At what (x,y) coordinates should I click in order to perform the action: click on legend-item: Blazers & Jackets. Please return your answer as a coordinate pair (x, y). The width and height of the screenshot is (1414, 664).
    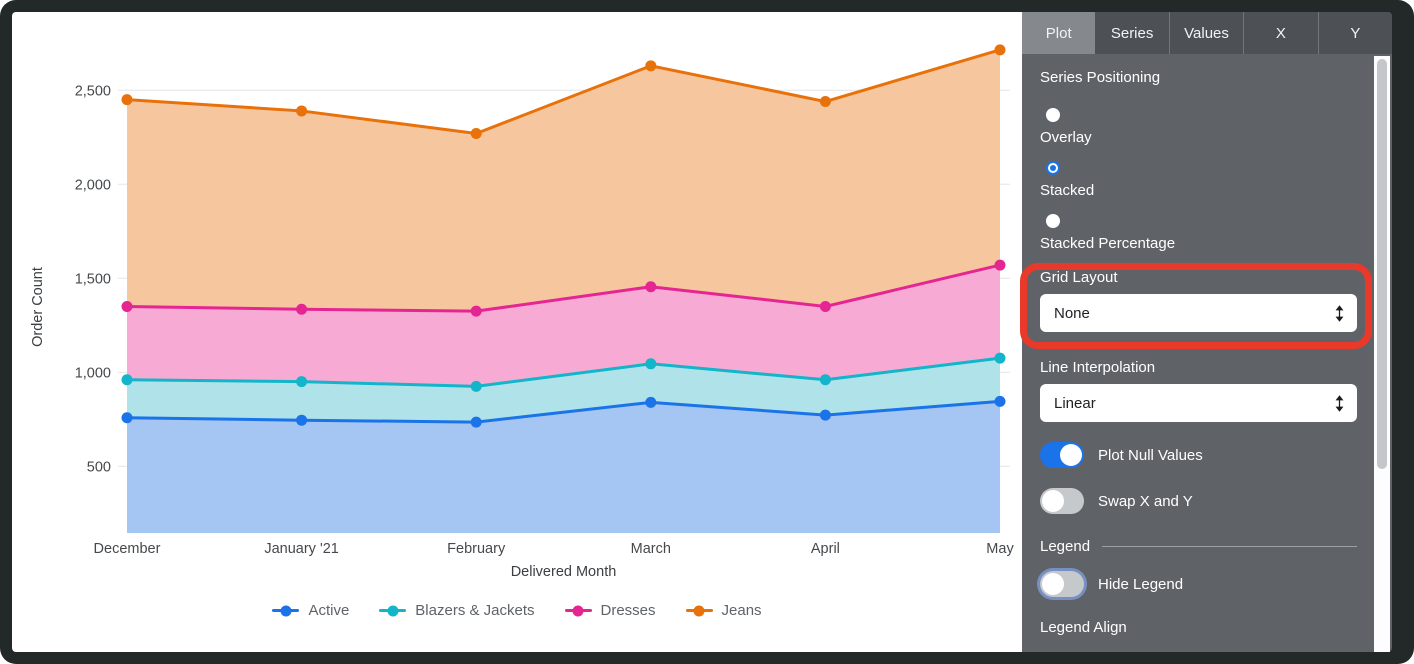
    Looking at the image, I should click on (457, 610).